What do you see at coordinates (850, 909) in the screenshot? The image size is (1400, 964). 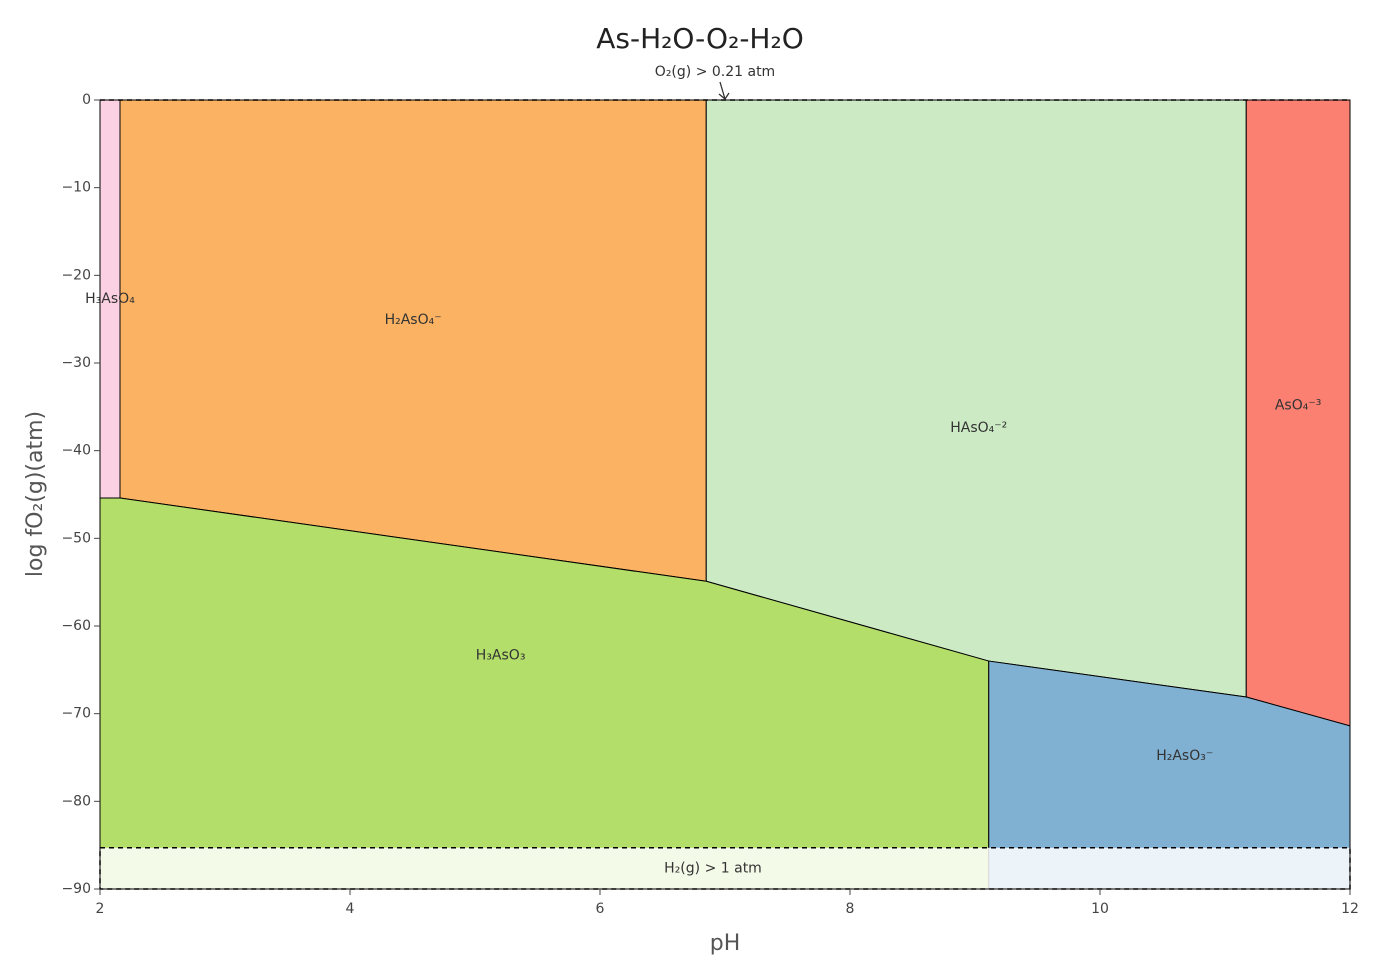 I see `x-tick-label: 8` at bounding box center [850, 909].